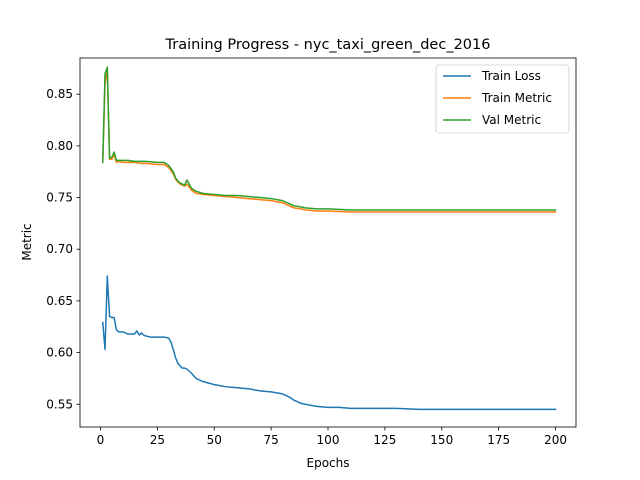 The width and height of the screenshot is (640, 480). What do you see at coordinates (59, 249) in the screenshot?
I see `y-tick-label: 0.70` at bounding box center [59, 249].